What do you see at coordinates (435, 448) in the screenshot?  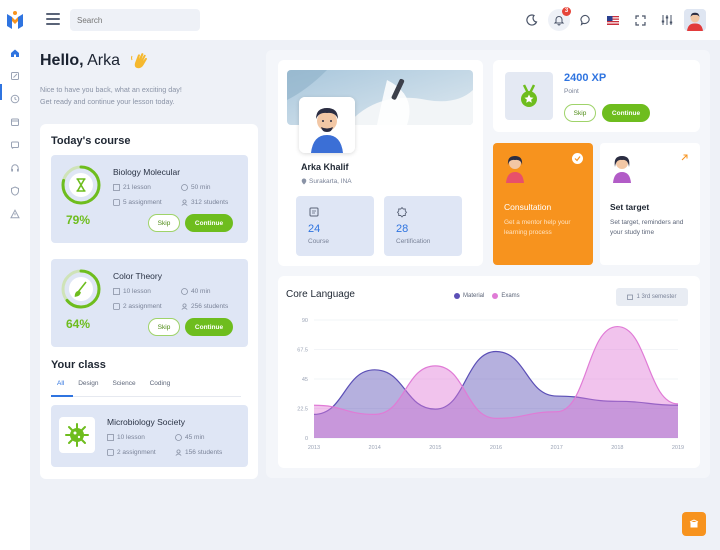 I see `x-tick-label: 2015` at bounding box center [435, 448].